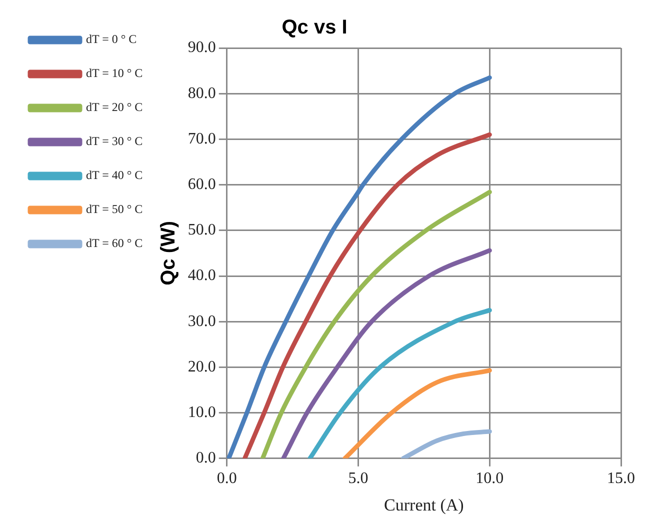 This screenshot has width=651, height=530. I want to click on legend-label: dT = 10 ° C, so click(114, 73).